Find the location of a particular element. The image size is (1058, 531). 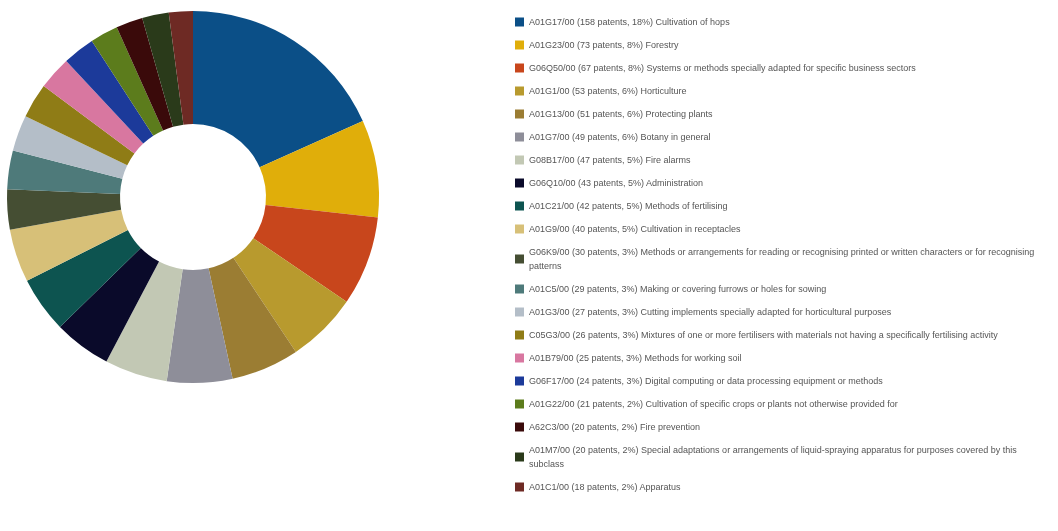

legend-label: A01G1/00 (53 patents, 6%) Horticulture is located at coordinates (608, 91).